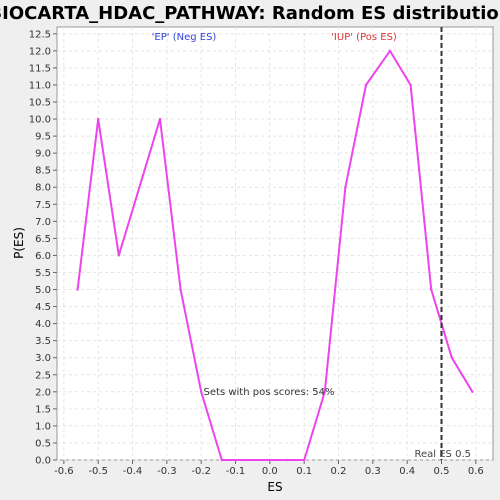  I want to click on y-tick-label: 9.5, so click(43, 137).